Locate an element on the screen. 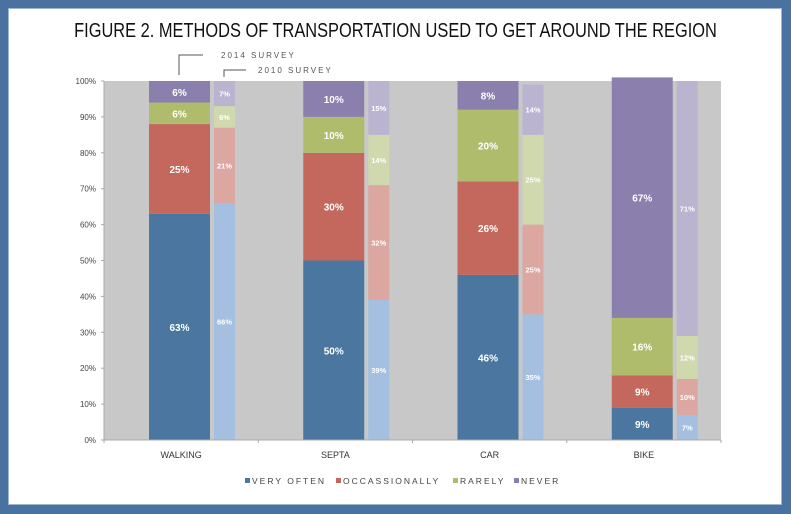 This screenshot has width=791, height=514. data-label-2010: 12% is located at coordinates (687, 357).